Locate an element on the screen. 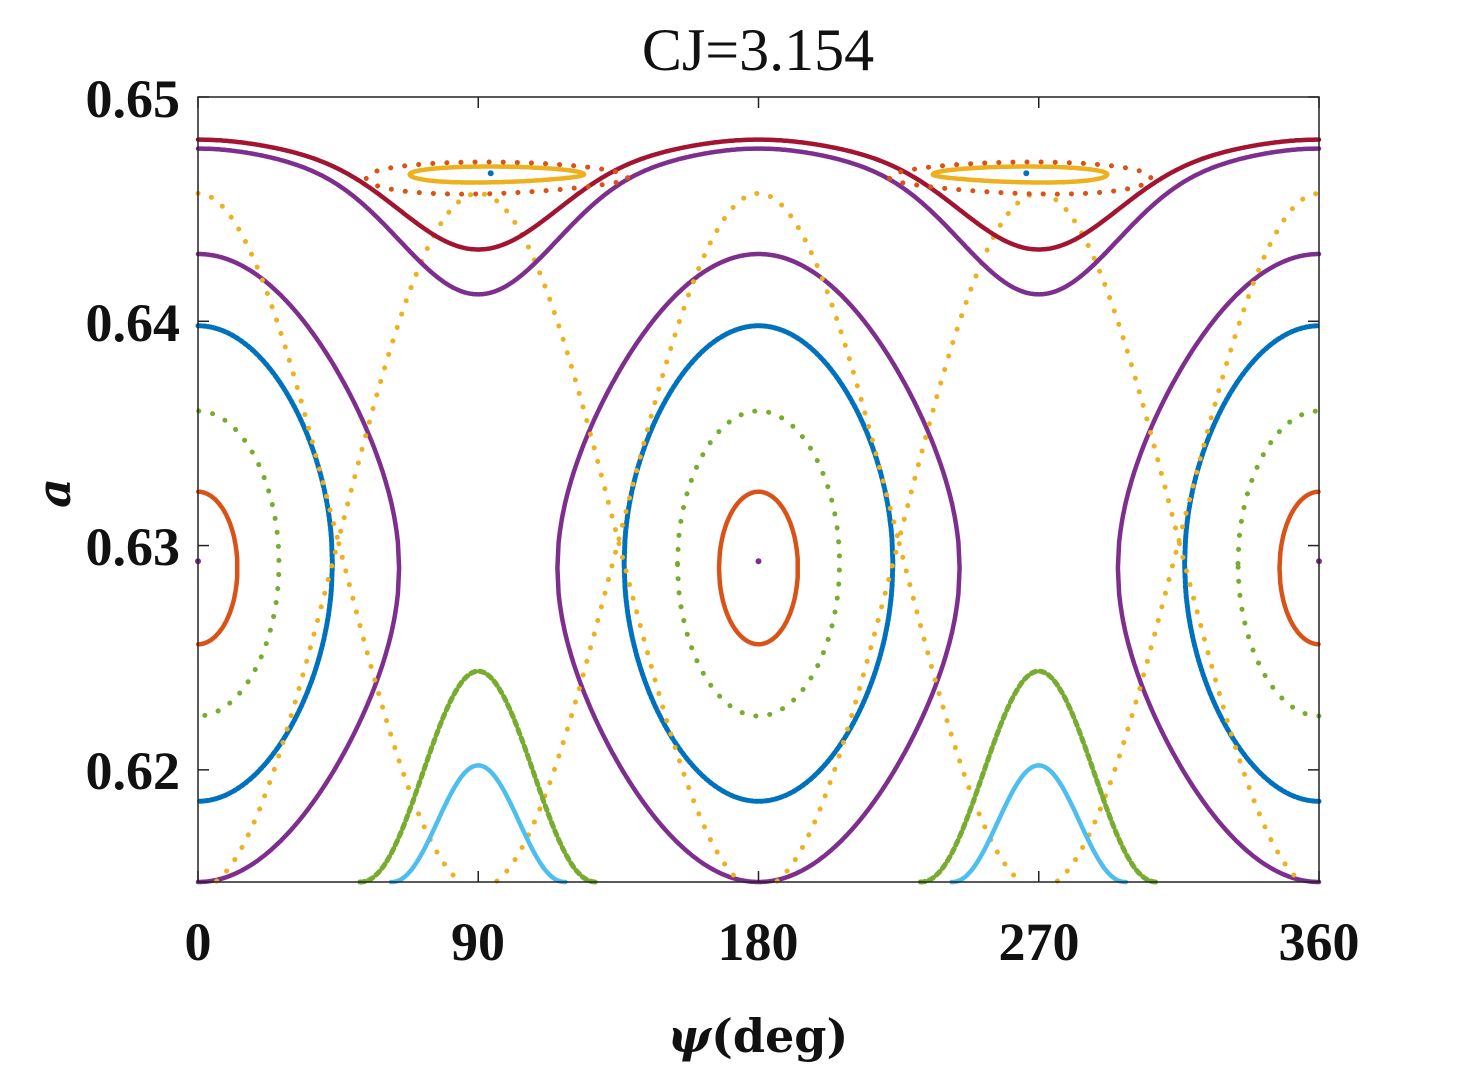 This screenshot has width=1457, height=1082. x-tick-label: 270 is located at coordinates (1039, 942).